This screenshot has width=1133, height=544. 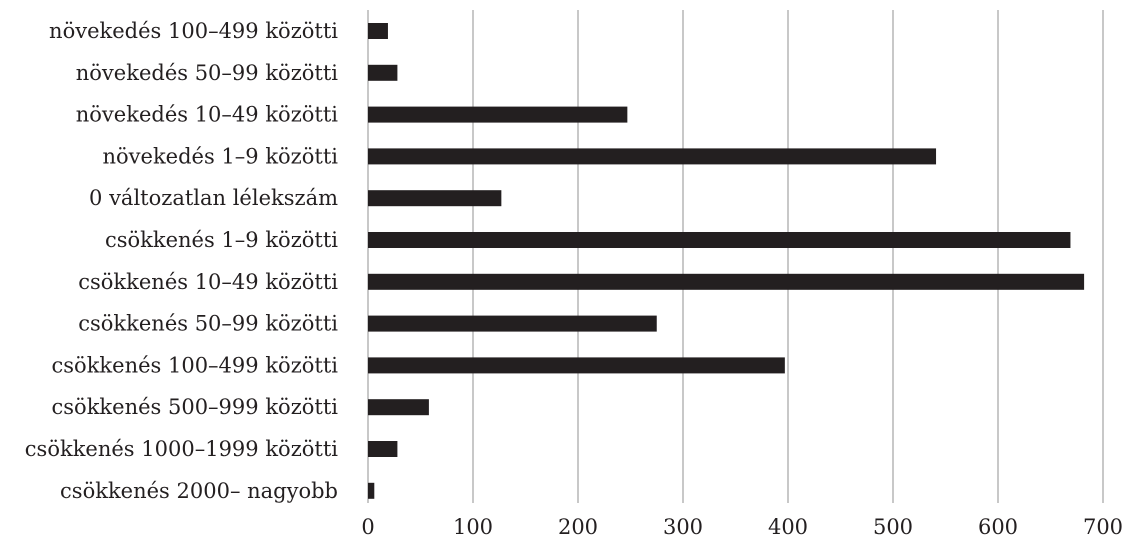 What do you see at coordinates (207, 115) in the screenshot?
I see `category-label: növekedés 10–49 közötti` at bounding box center [207, 115].